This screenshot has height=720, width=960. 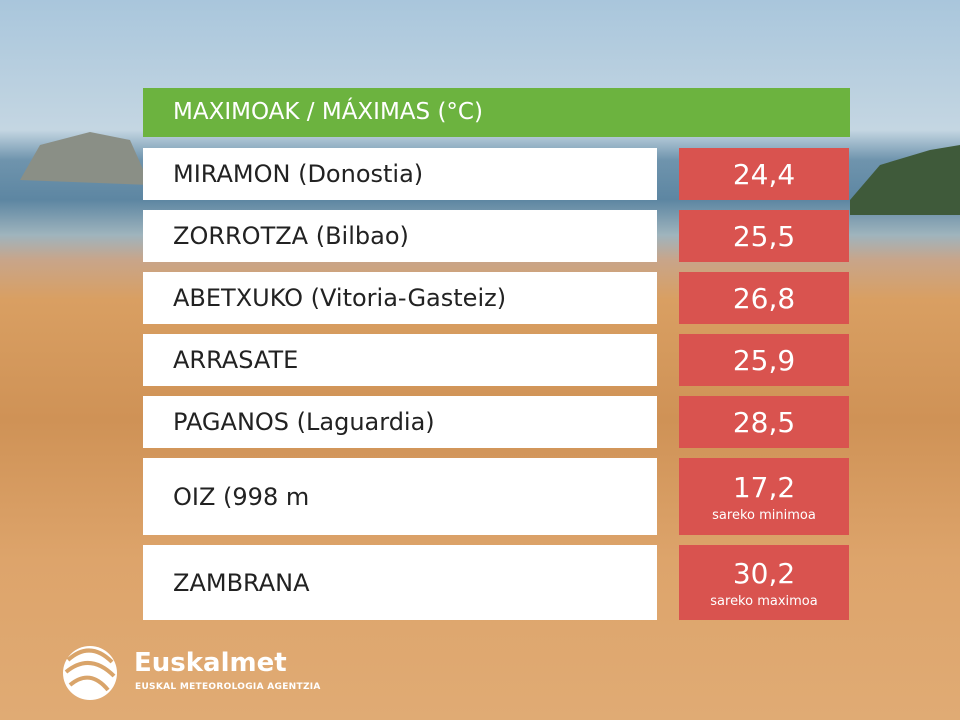 I want to click on value-text: 26,8, so click(x=764, y=298).